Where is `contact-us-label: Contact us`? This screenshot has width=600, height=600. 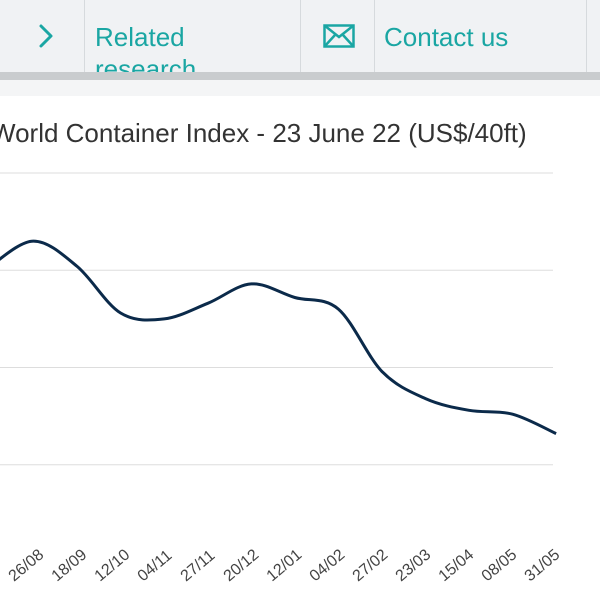
contact-us-label: Contact us is located at coordinates (446, 37).